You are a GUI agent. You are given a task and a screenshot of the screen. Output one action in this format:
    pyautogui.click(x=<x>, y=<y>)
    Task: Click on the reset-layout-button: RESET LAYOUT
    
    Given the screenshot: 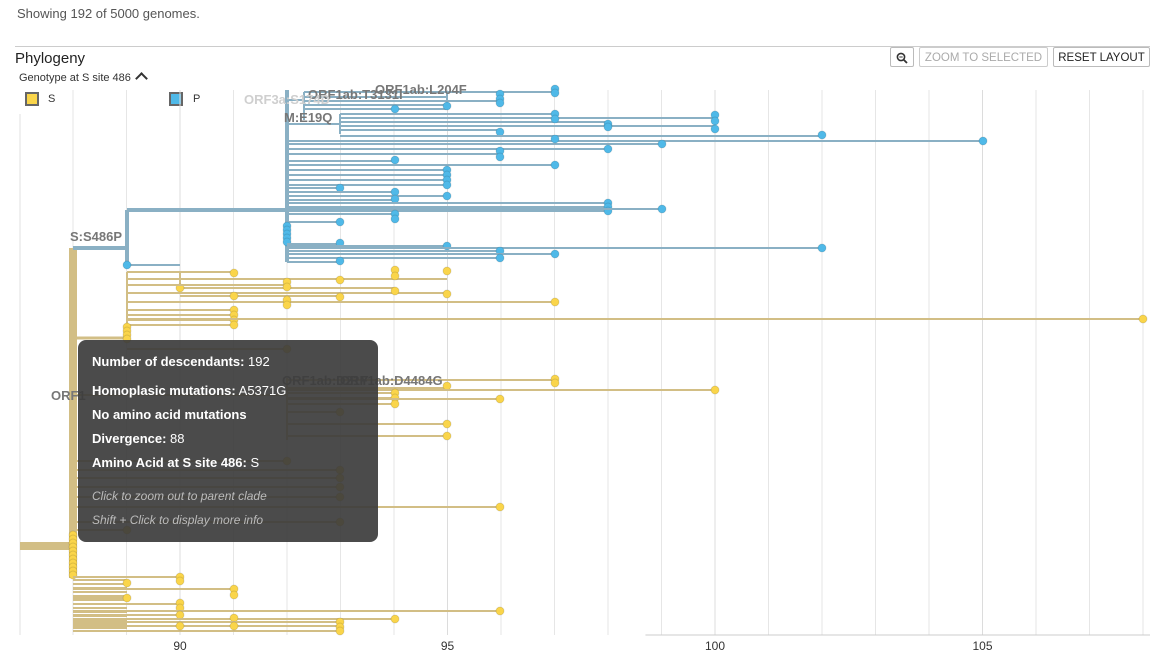 What is the action you would take?
    pyautogui.click(x=1101, y=57)
    